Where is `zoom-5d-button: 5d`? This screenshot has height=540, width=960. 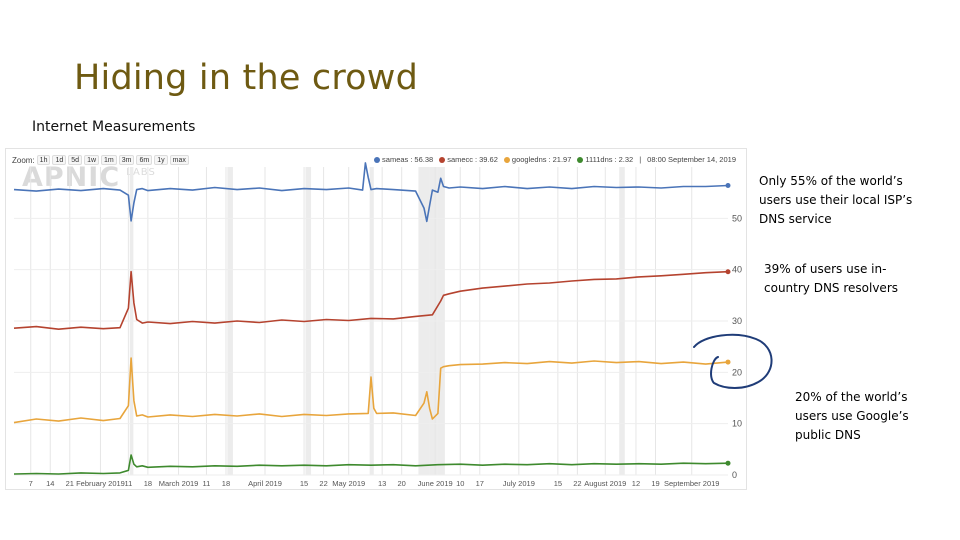 zoom-5d-button: 5d is located at coordinates (75, 160).